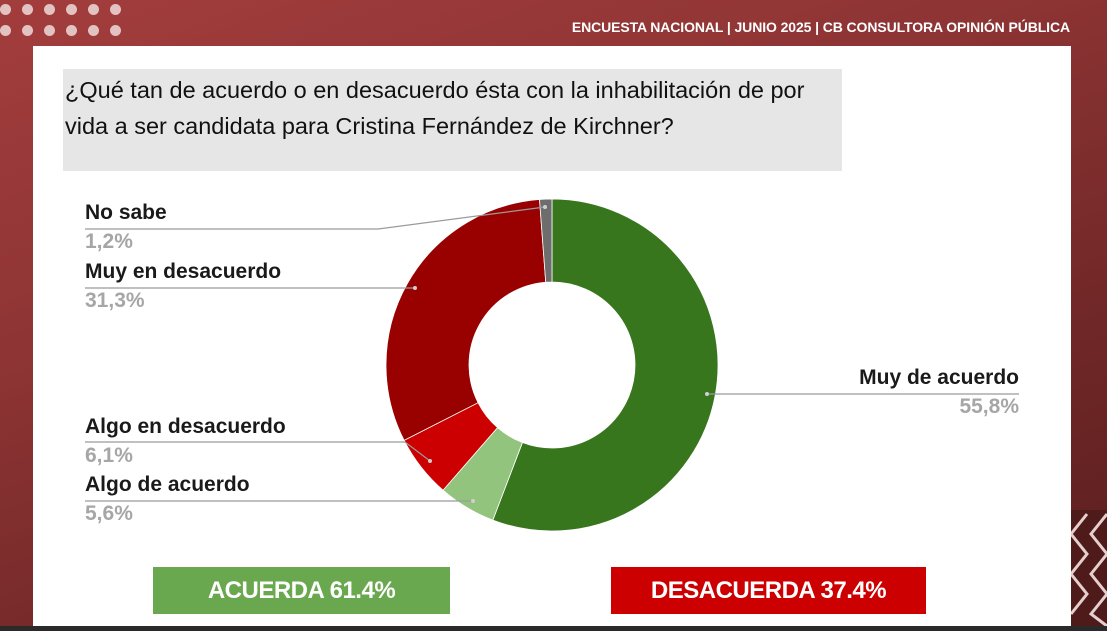  What do you see at coordinates (109, 241) in the screenshot?
I see `label-value: 1,2%` at bounding box center [109, 241].